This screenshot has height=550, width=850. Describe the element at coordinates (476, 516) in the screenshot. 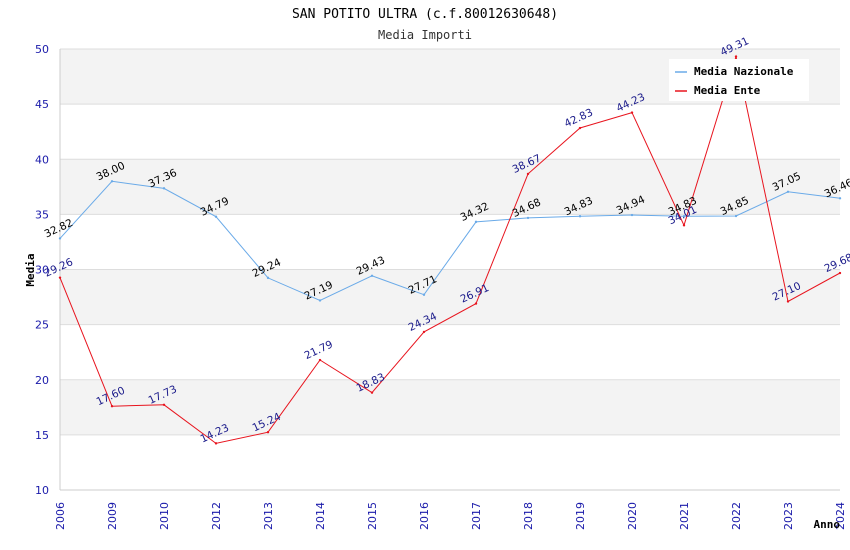

I see `x-tick-label: 2017` at that location.